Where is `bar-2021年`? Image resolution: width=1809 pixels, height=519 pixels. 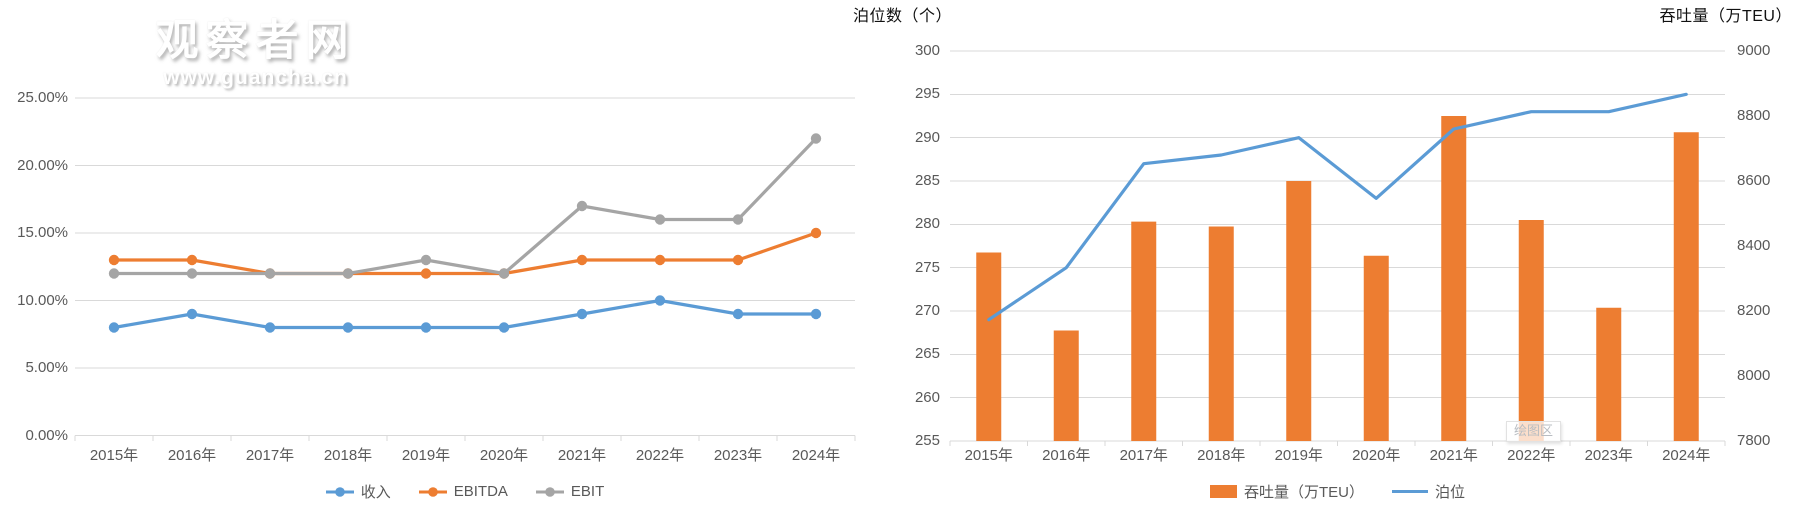
bar-2021年 is located at coordinates (1454, 278).